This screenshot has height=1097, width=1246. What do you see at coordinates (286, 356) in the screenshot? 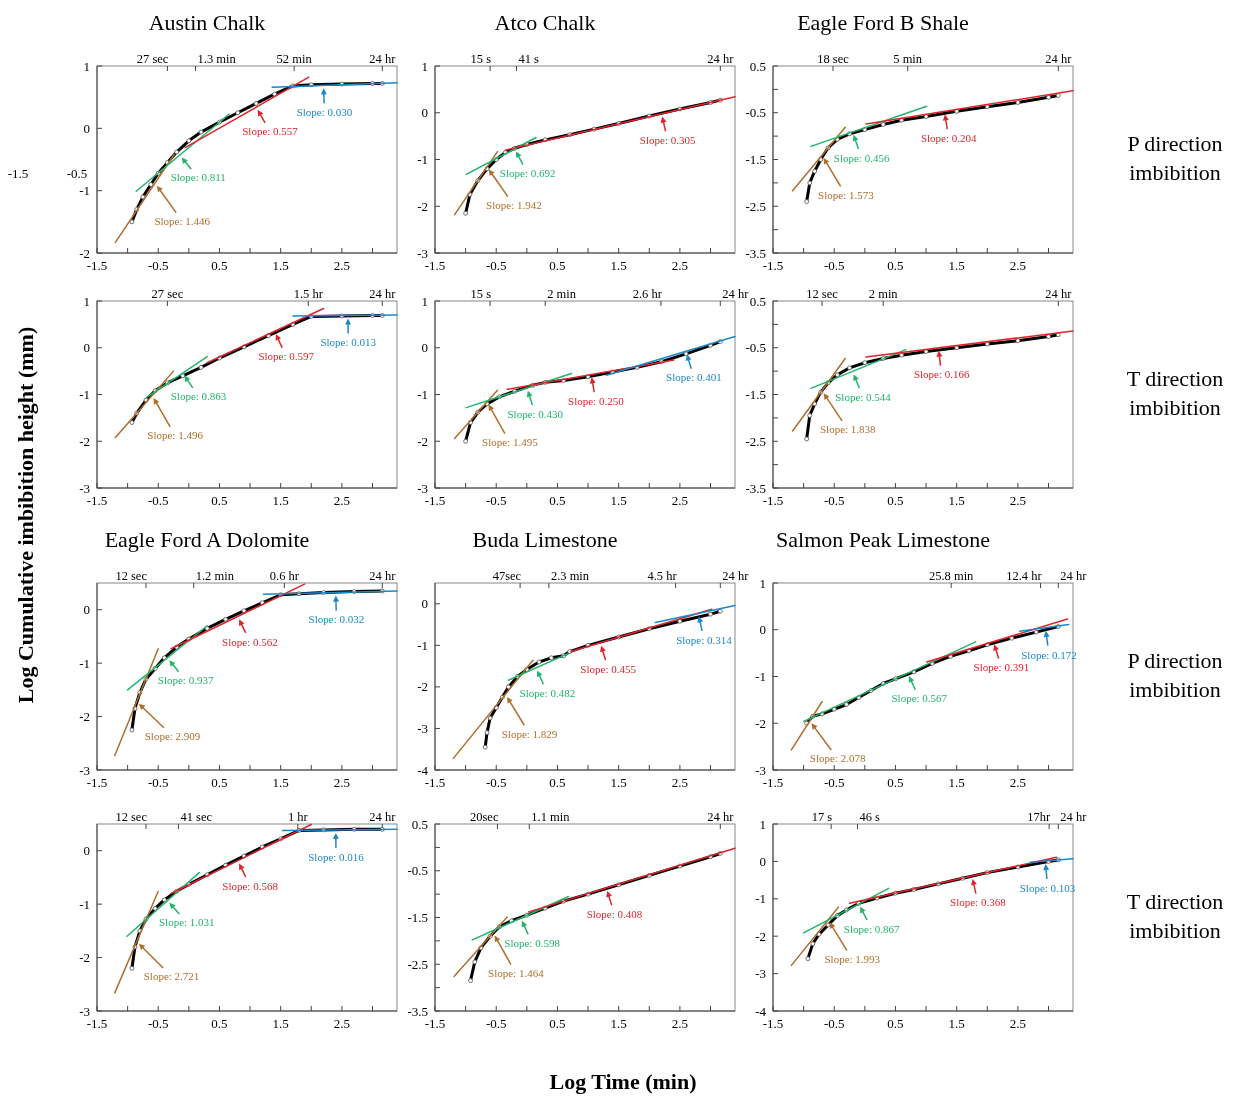
I see `annotation: Slope: 0.597` at bounding box center [286, 356].